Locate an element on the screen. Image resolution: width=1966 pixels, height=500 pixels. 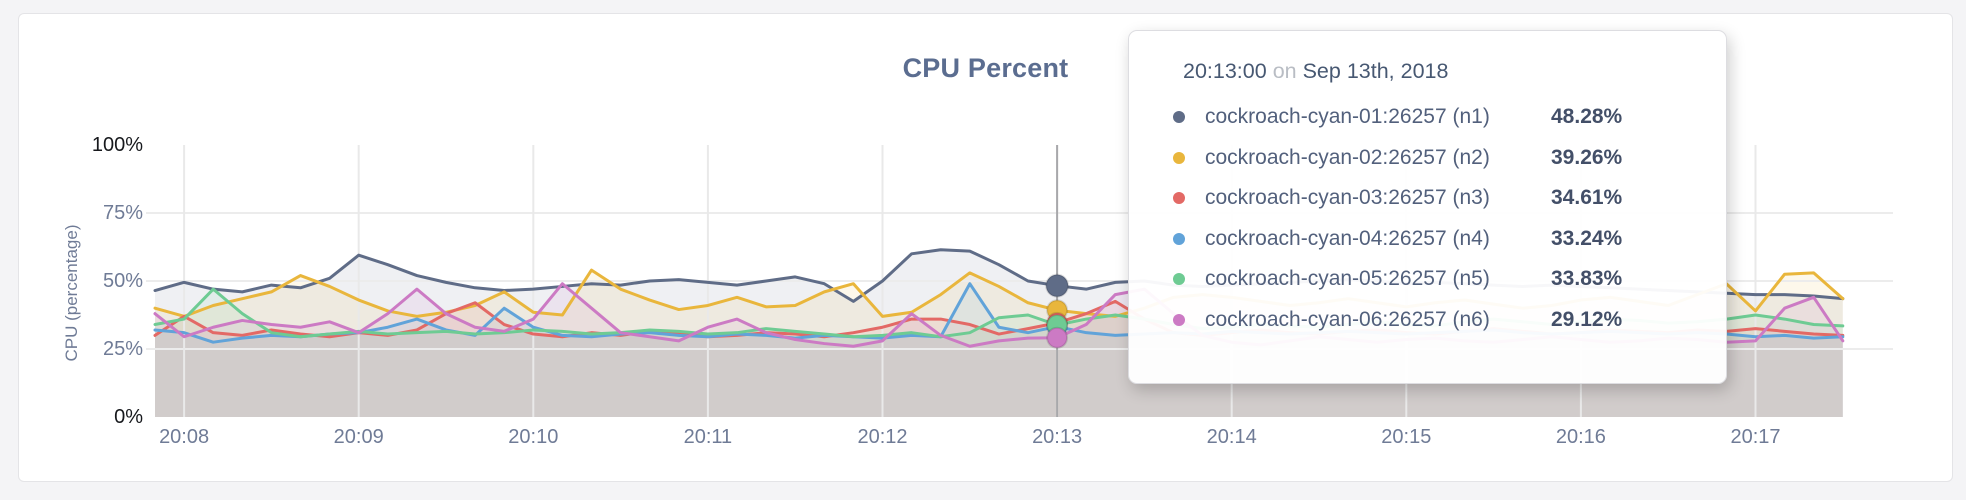
tooltip-series-value: 33.83% is located at coordinates (1587, 279).